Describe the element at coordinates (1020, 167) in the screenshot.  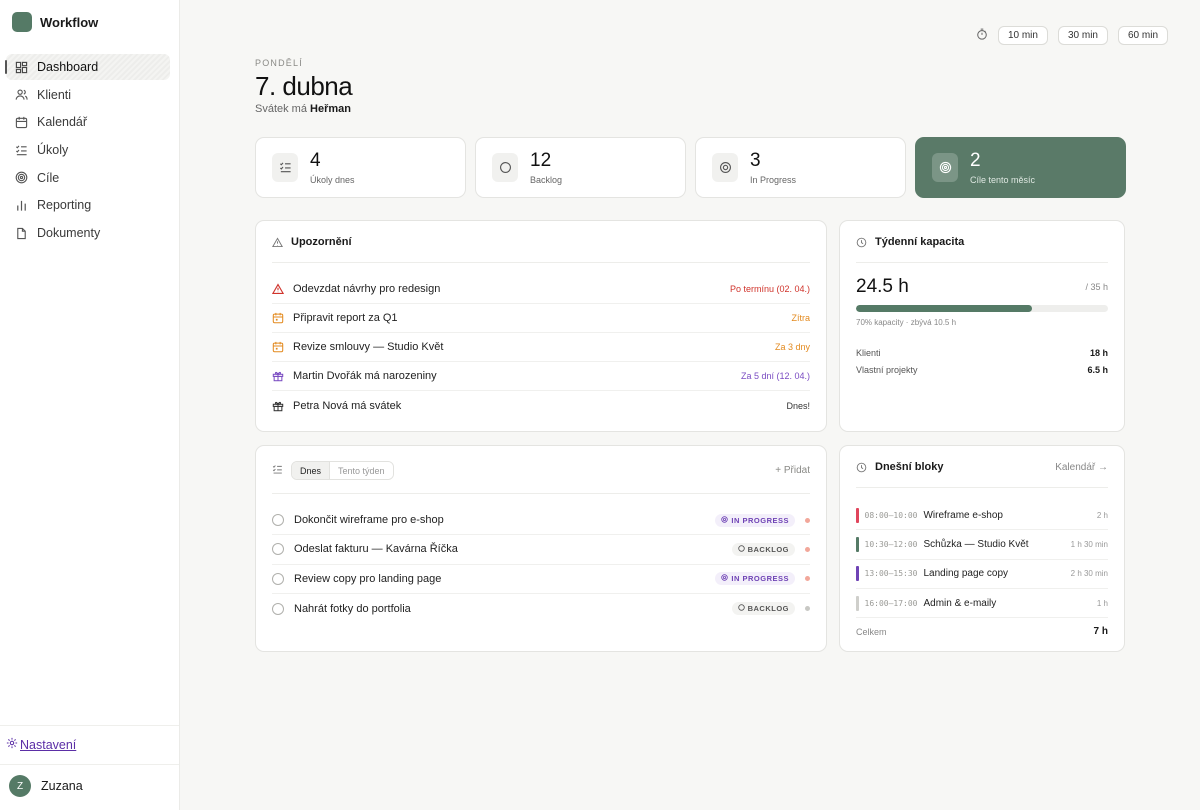
I see `stat-card-goals: 2 Cíle tento měsíc` at that location.